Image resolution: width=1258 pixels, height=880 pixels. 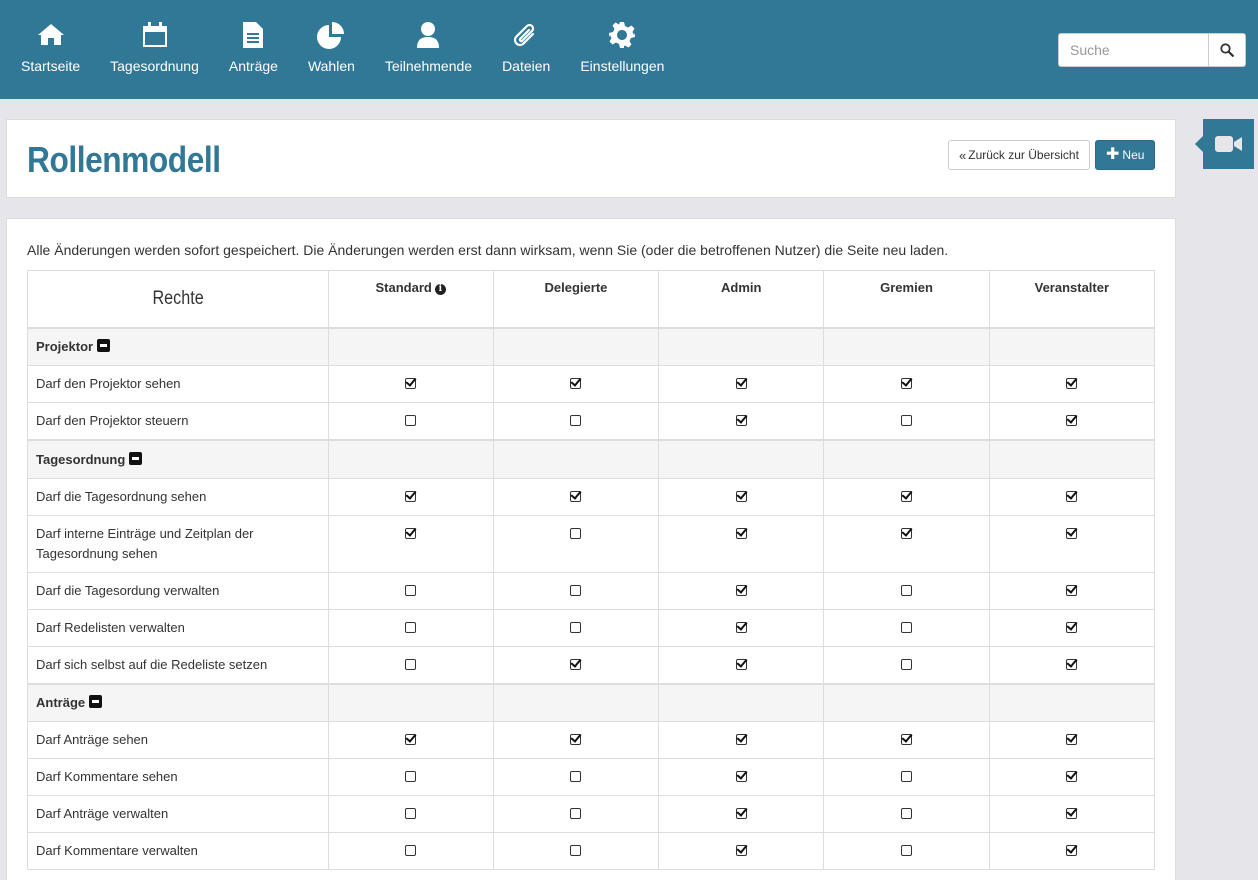 What do you see at coordinates (154, 49) in the screenshot?
I see `nav-item-tagesordnung: Tagesordnung` at bounding box center [154, 49].